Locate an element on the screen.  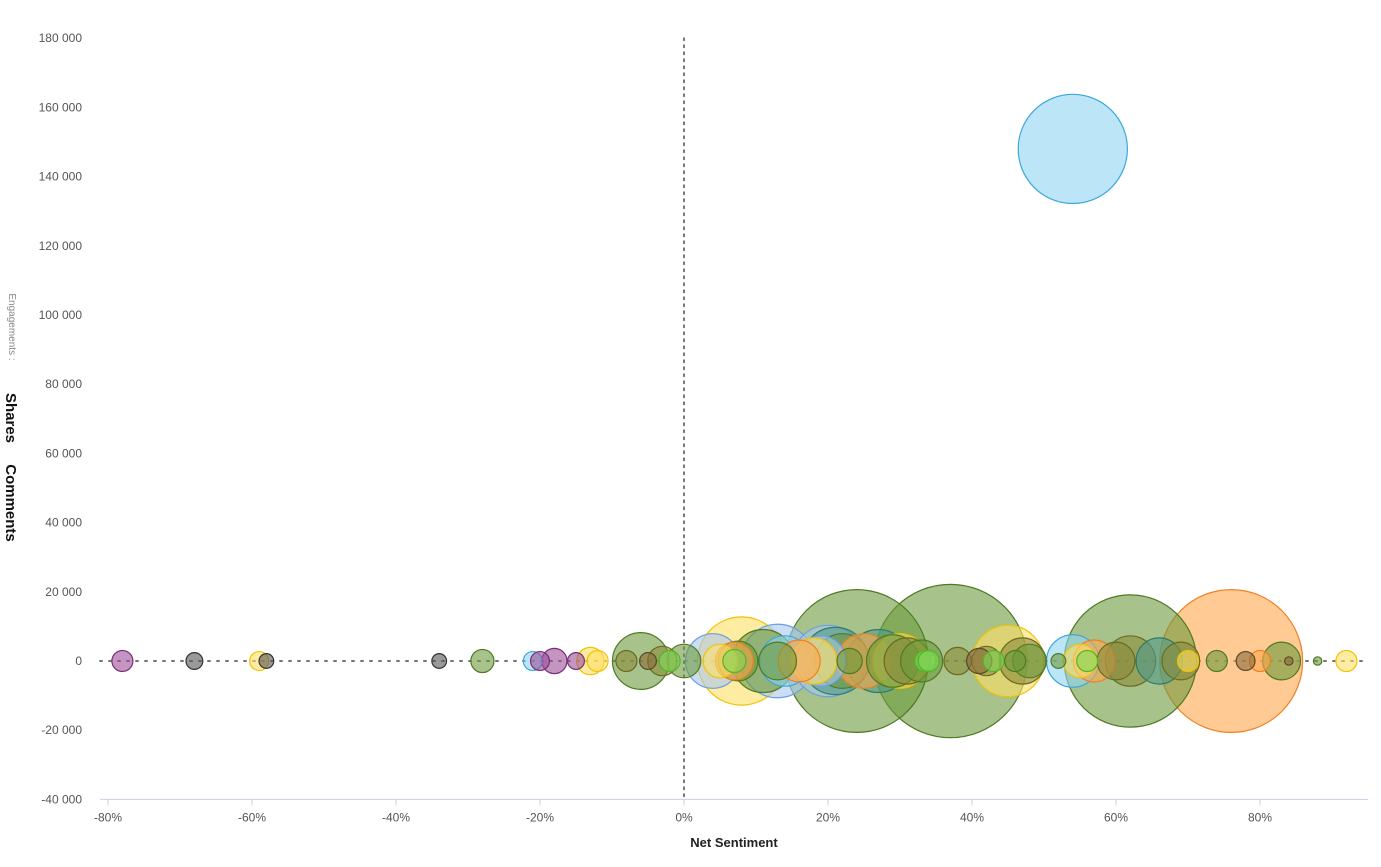
x-axis-title: Net Sentiment is located at coordinates (734, 842).